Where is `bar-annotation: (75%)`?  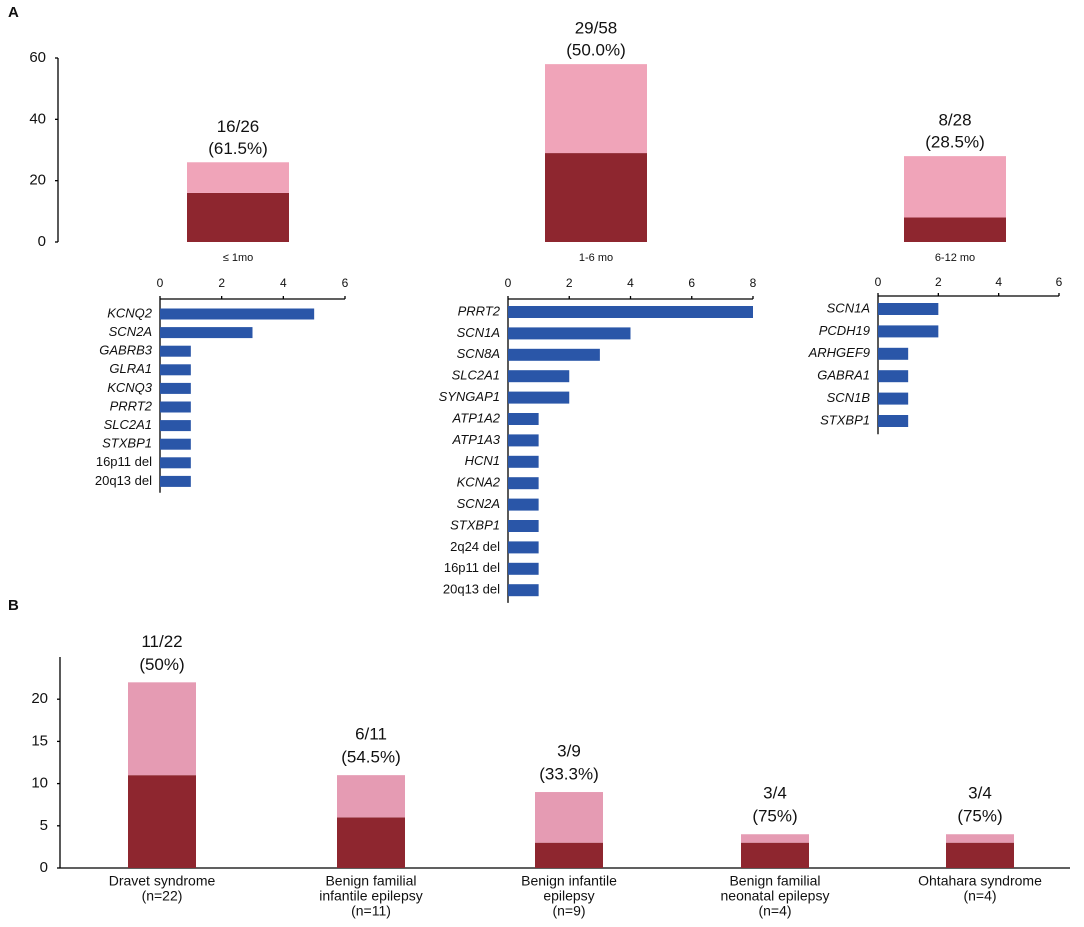
bar-annotation: (75%) is located at coordinates (979, 816).